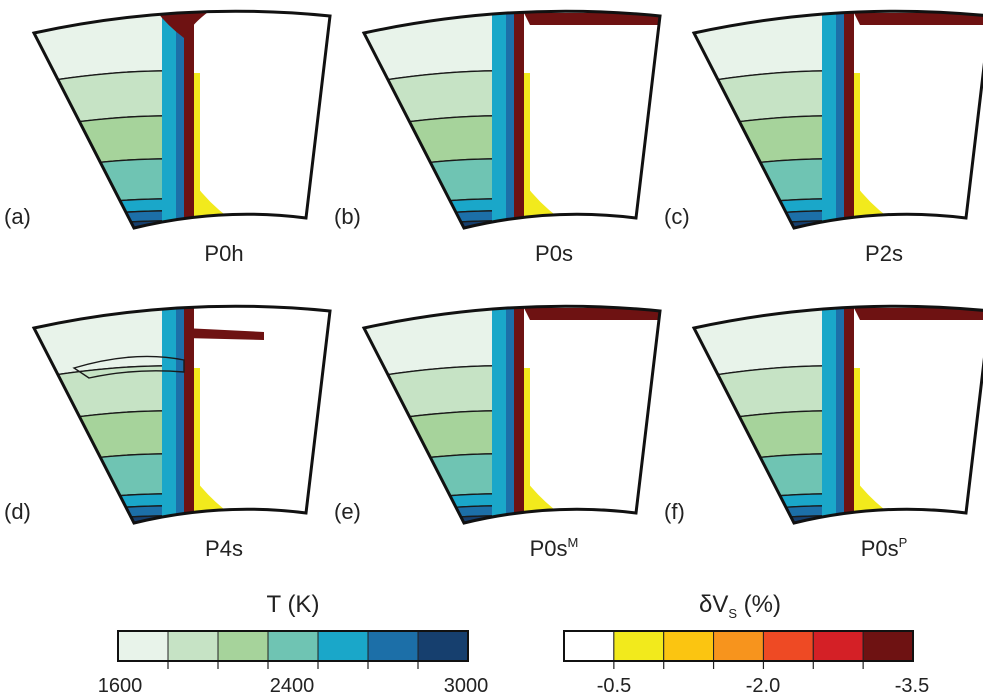  I want to click on panel-name: P0s, so click(554, 253).